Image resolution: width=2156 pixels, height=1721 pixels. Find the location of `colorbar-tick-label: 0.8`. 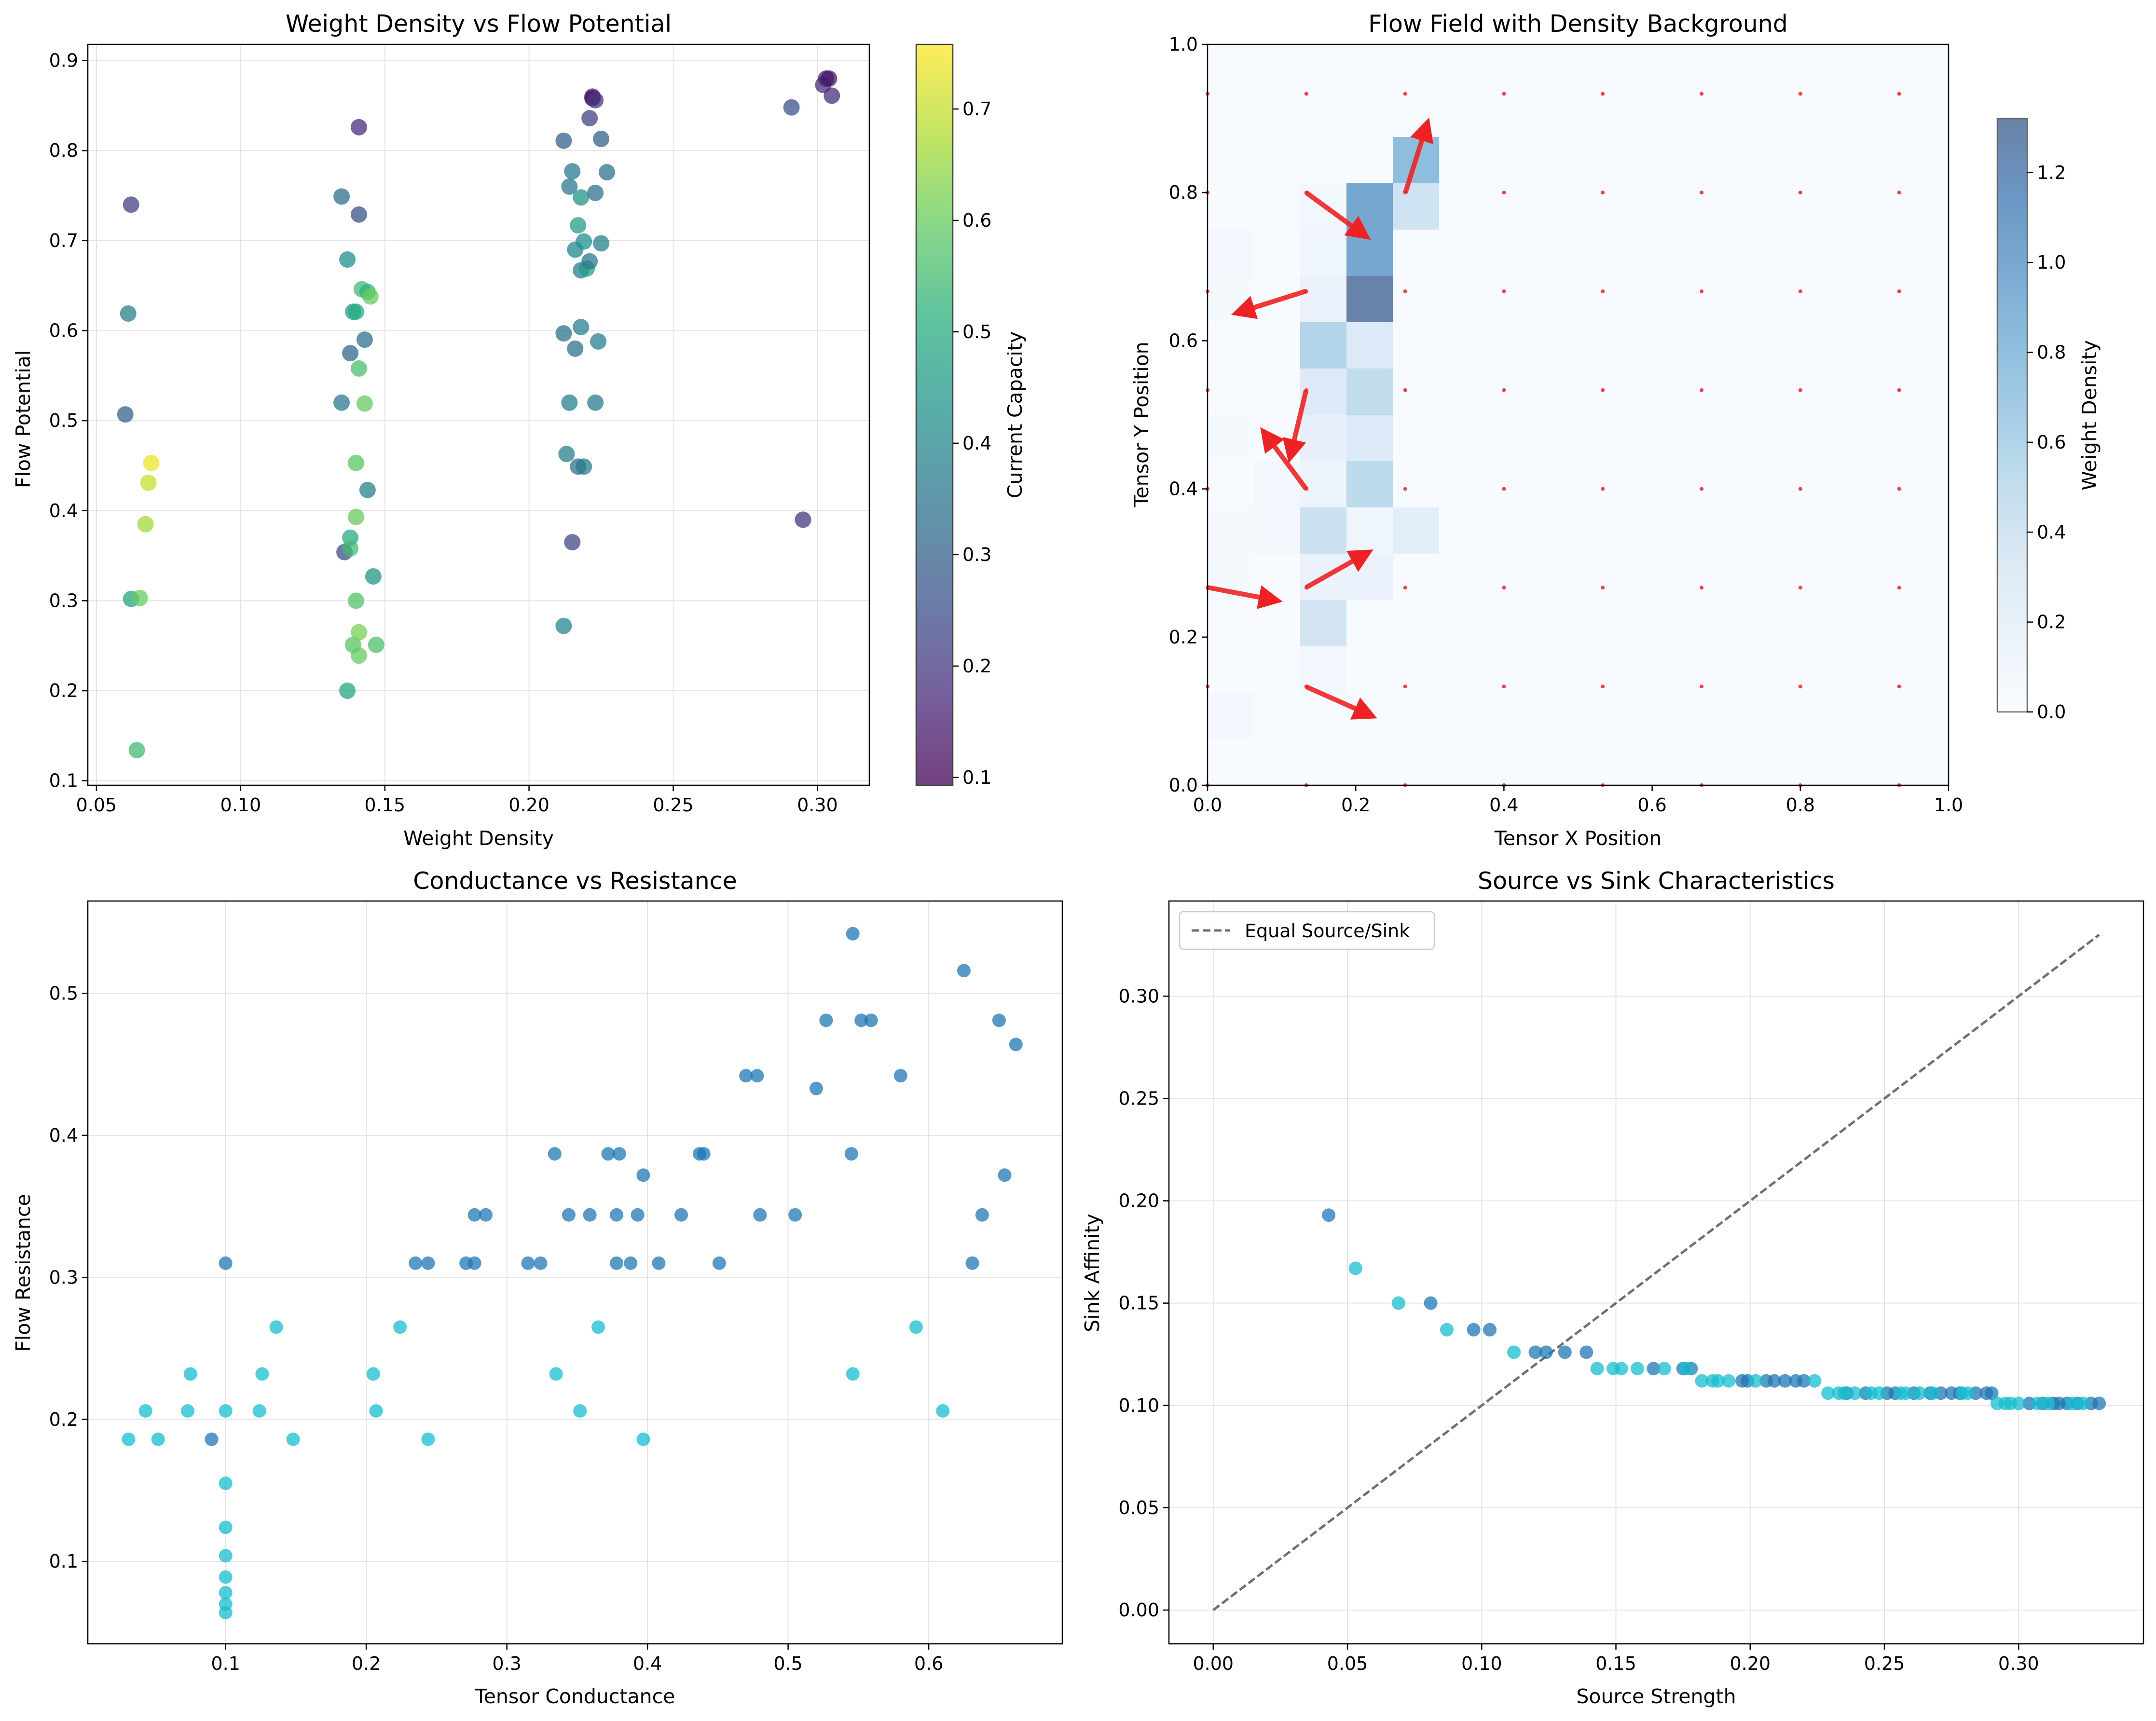

colorbar-tick-label: 0.8 is located at coordinates (2051, 352).